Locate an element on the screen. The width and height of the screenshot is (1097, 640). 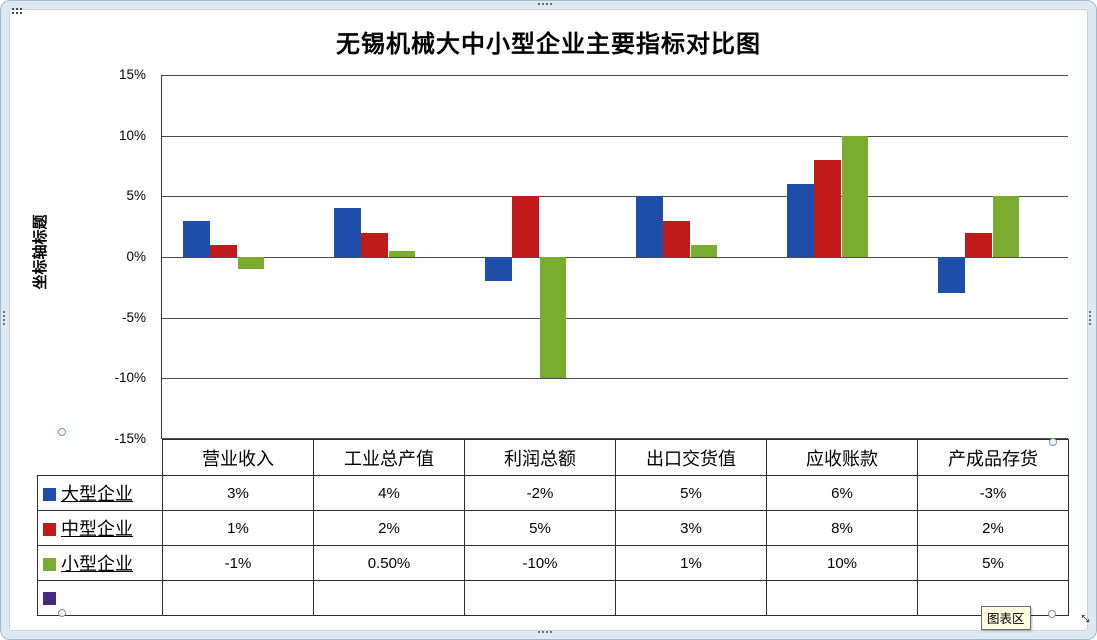
bar-大型企业-应收账款 is located at coordinates (800, 220).